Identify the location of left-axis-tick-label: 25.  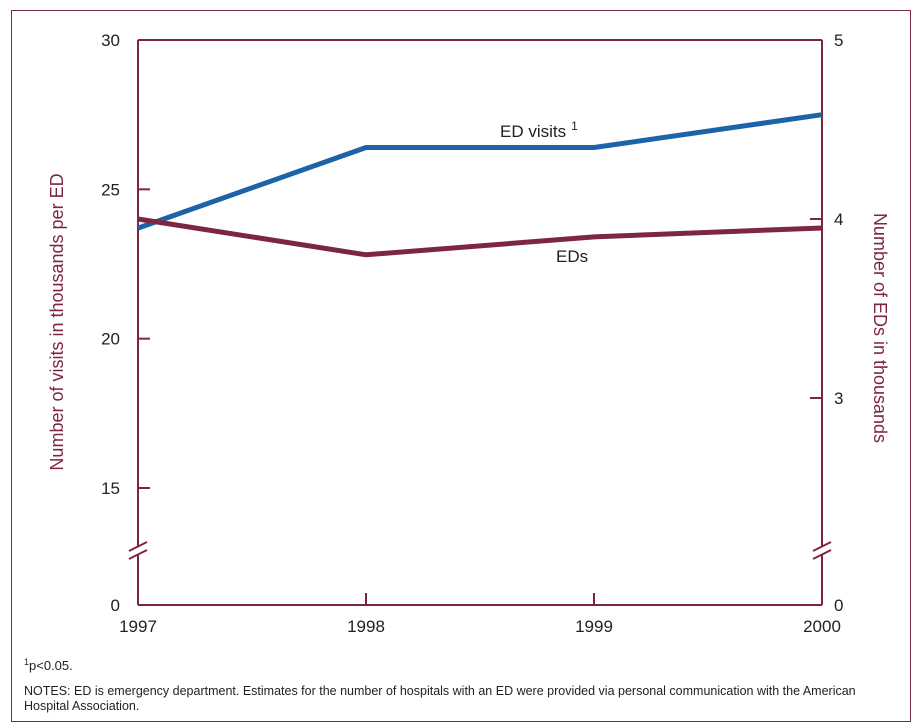
(110, 189).